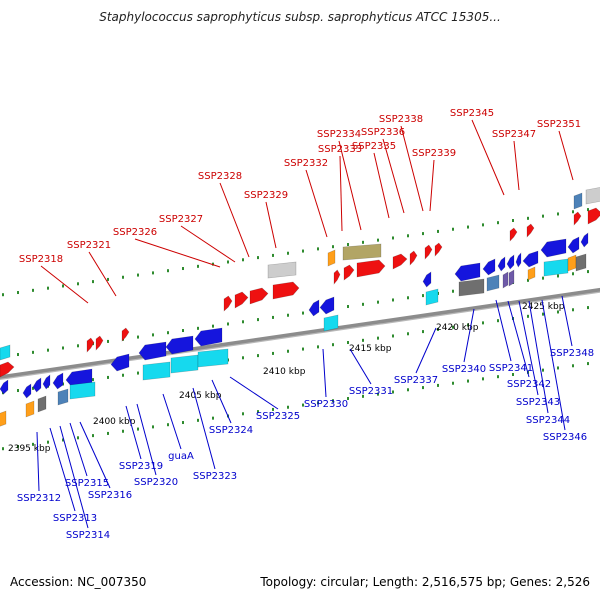 This screenshot has height=600, width=600. What do you see at coordinates (41, 259) in the screenshot?
I see `upper-gene-label: SSP2318` at bounding box center [41, 259].